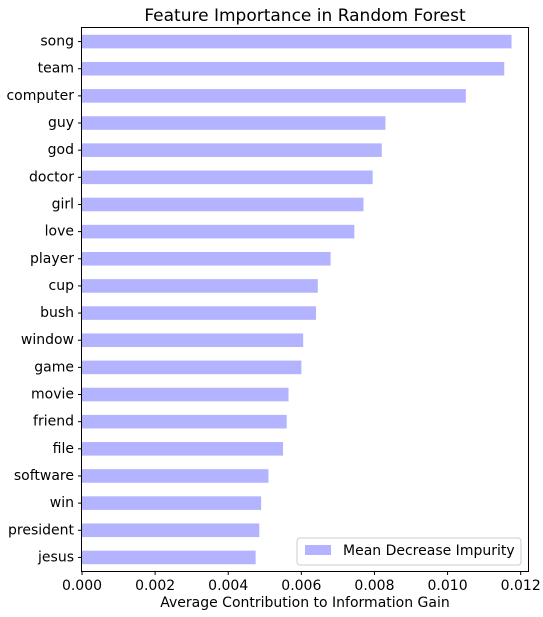 This screenshot has height=617, width=543. Describe the element at coordinates (63, 449) in the screenshot. I see `y-tick-label-file: file` at that location.